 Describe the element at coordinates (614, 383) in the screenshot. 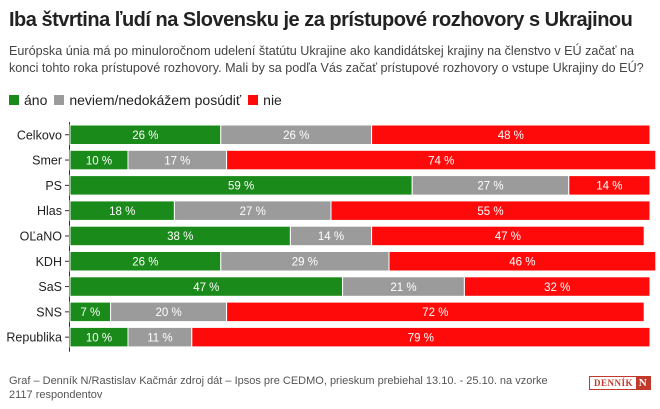

I see `logo-text: DENNÍK` at that location.